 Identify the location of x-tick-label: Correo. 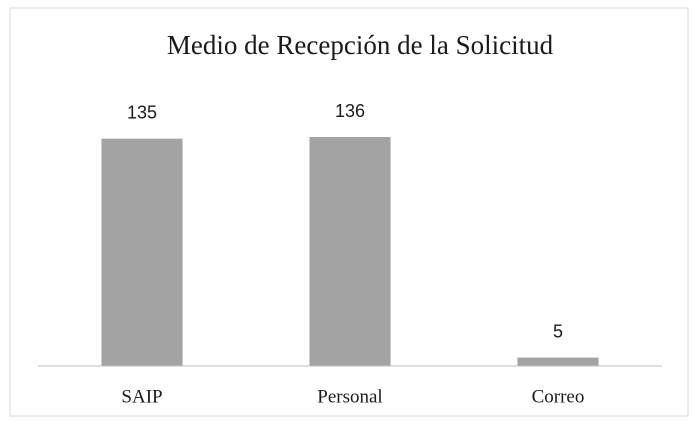
(558, 396).